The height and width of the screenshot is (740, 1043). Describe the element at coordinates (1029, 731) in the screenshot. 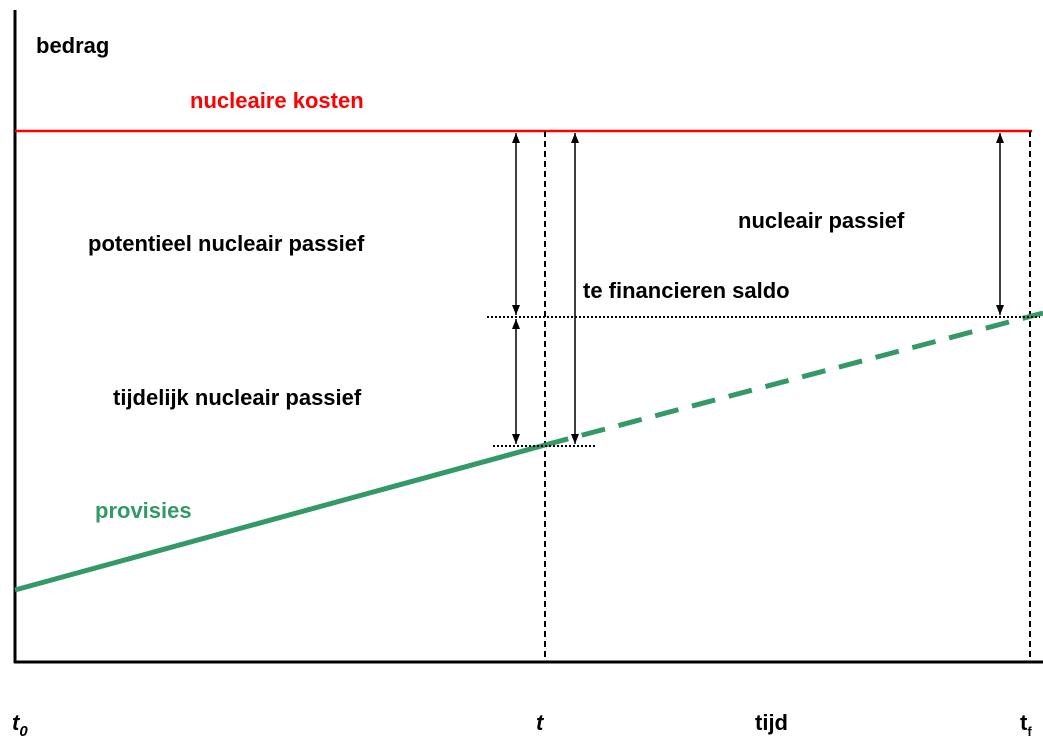

I see `time-mark-sub: f` at that location.